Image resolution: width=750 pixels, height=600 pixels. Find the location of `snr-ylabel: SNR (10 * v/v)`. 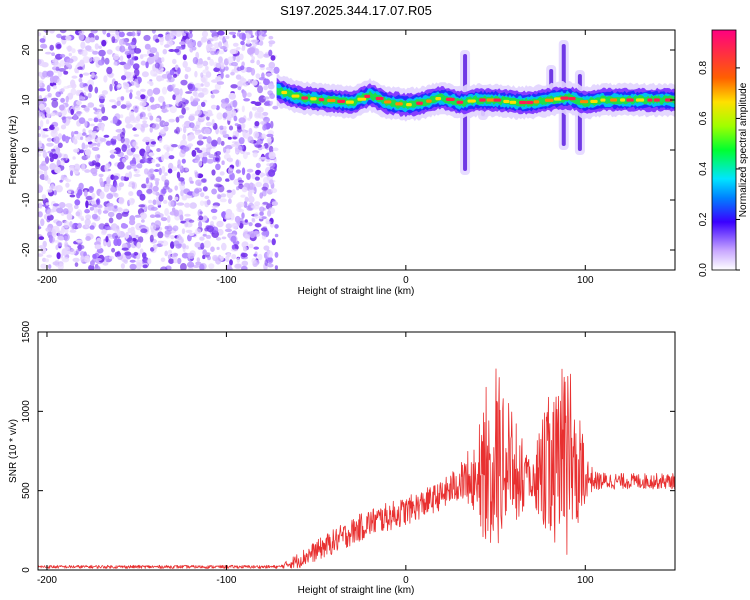

snr-ylabel: SNR (10 * v/v) is located at coordinates (13, 451).